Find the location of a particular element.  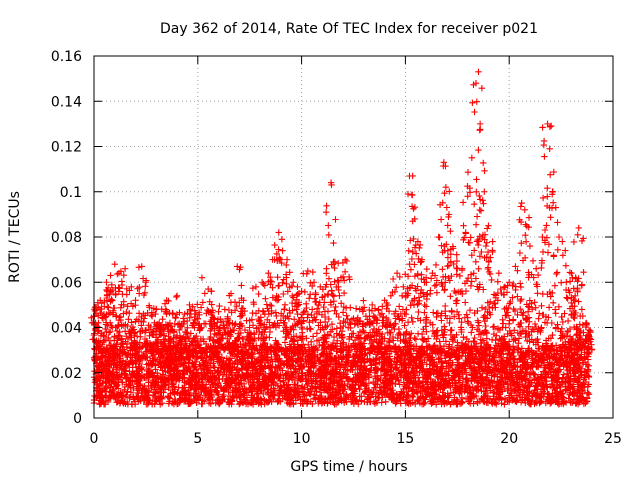

y-tick-label: 0.16 is located at coordinates (66, 57).